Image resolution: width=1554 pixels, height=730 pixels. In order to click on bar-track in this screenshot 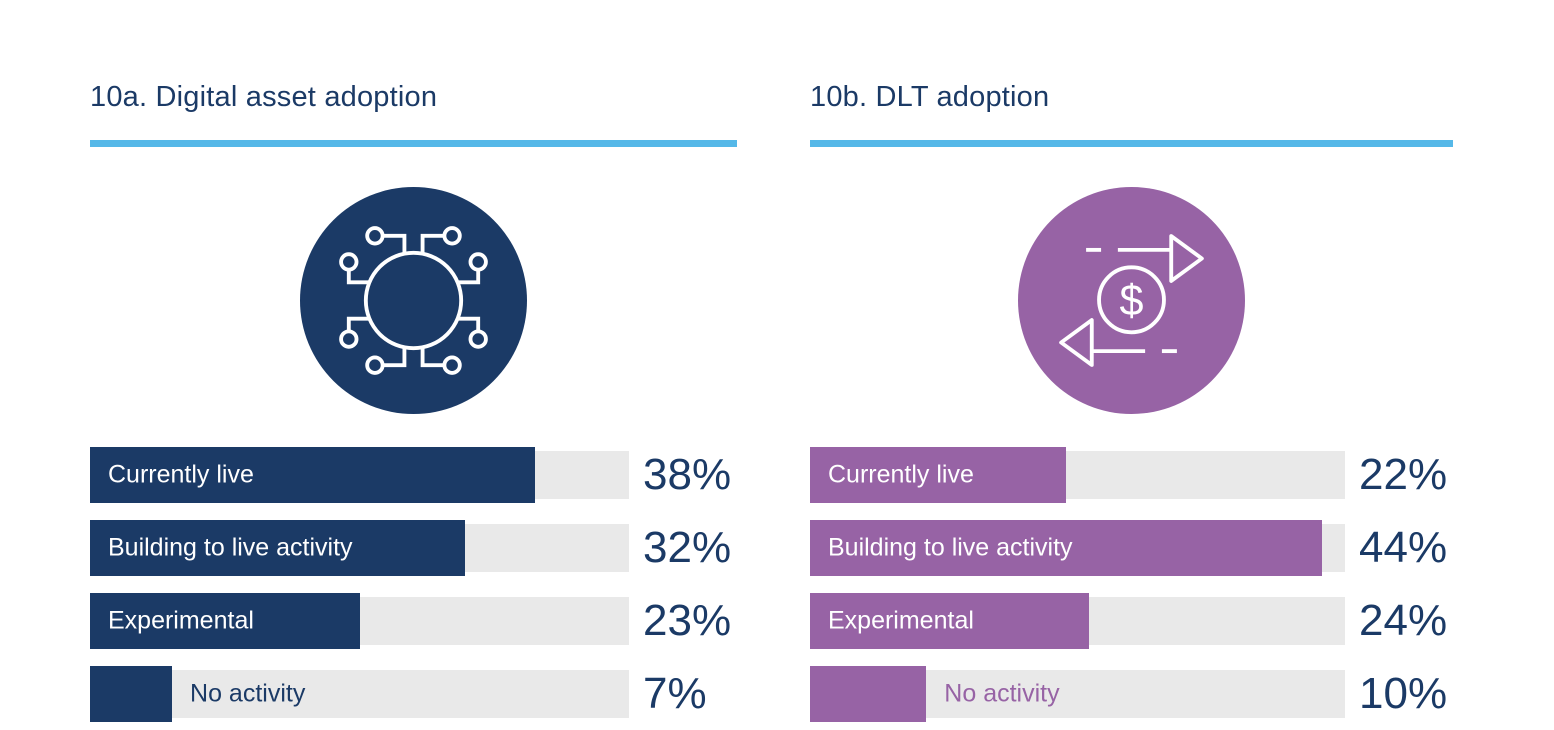, I will do `click(359, 694)`.